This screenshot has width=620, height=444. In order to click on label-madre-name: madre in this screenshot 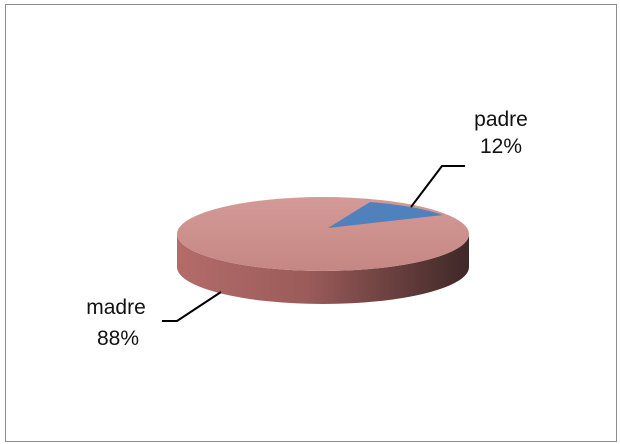, I will do `click(116, 307)`.